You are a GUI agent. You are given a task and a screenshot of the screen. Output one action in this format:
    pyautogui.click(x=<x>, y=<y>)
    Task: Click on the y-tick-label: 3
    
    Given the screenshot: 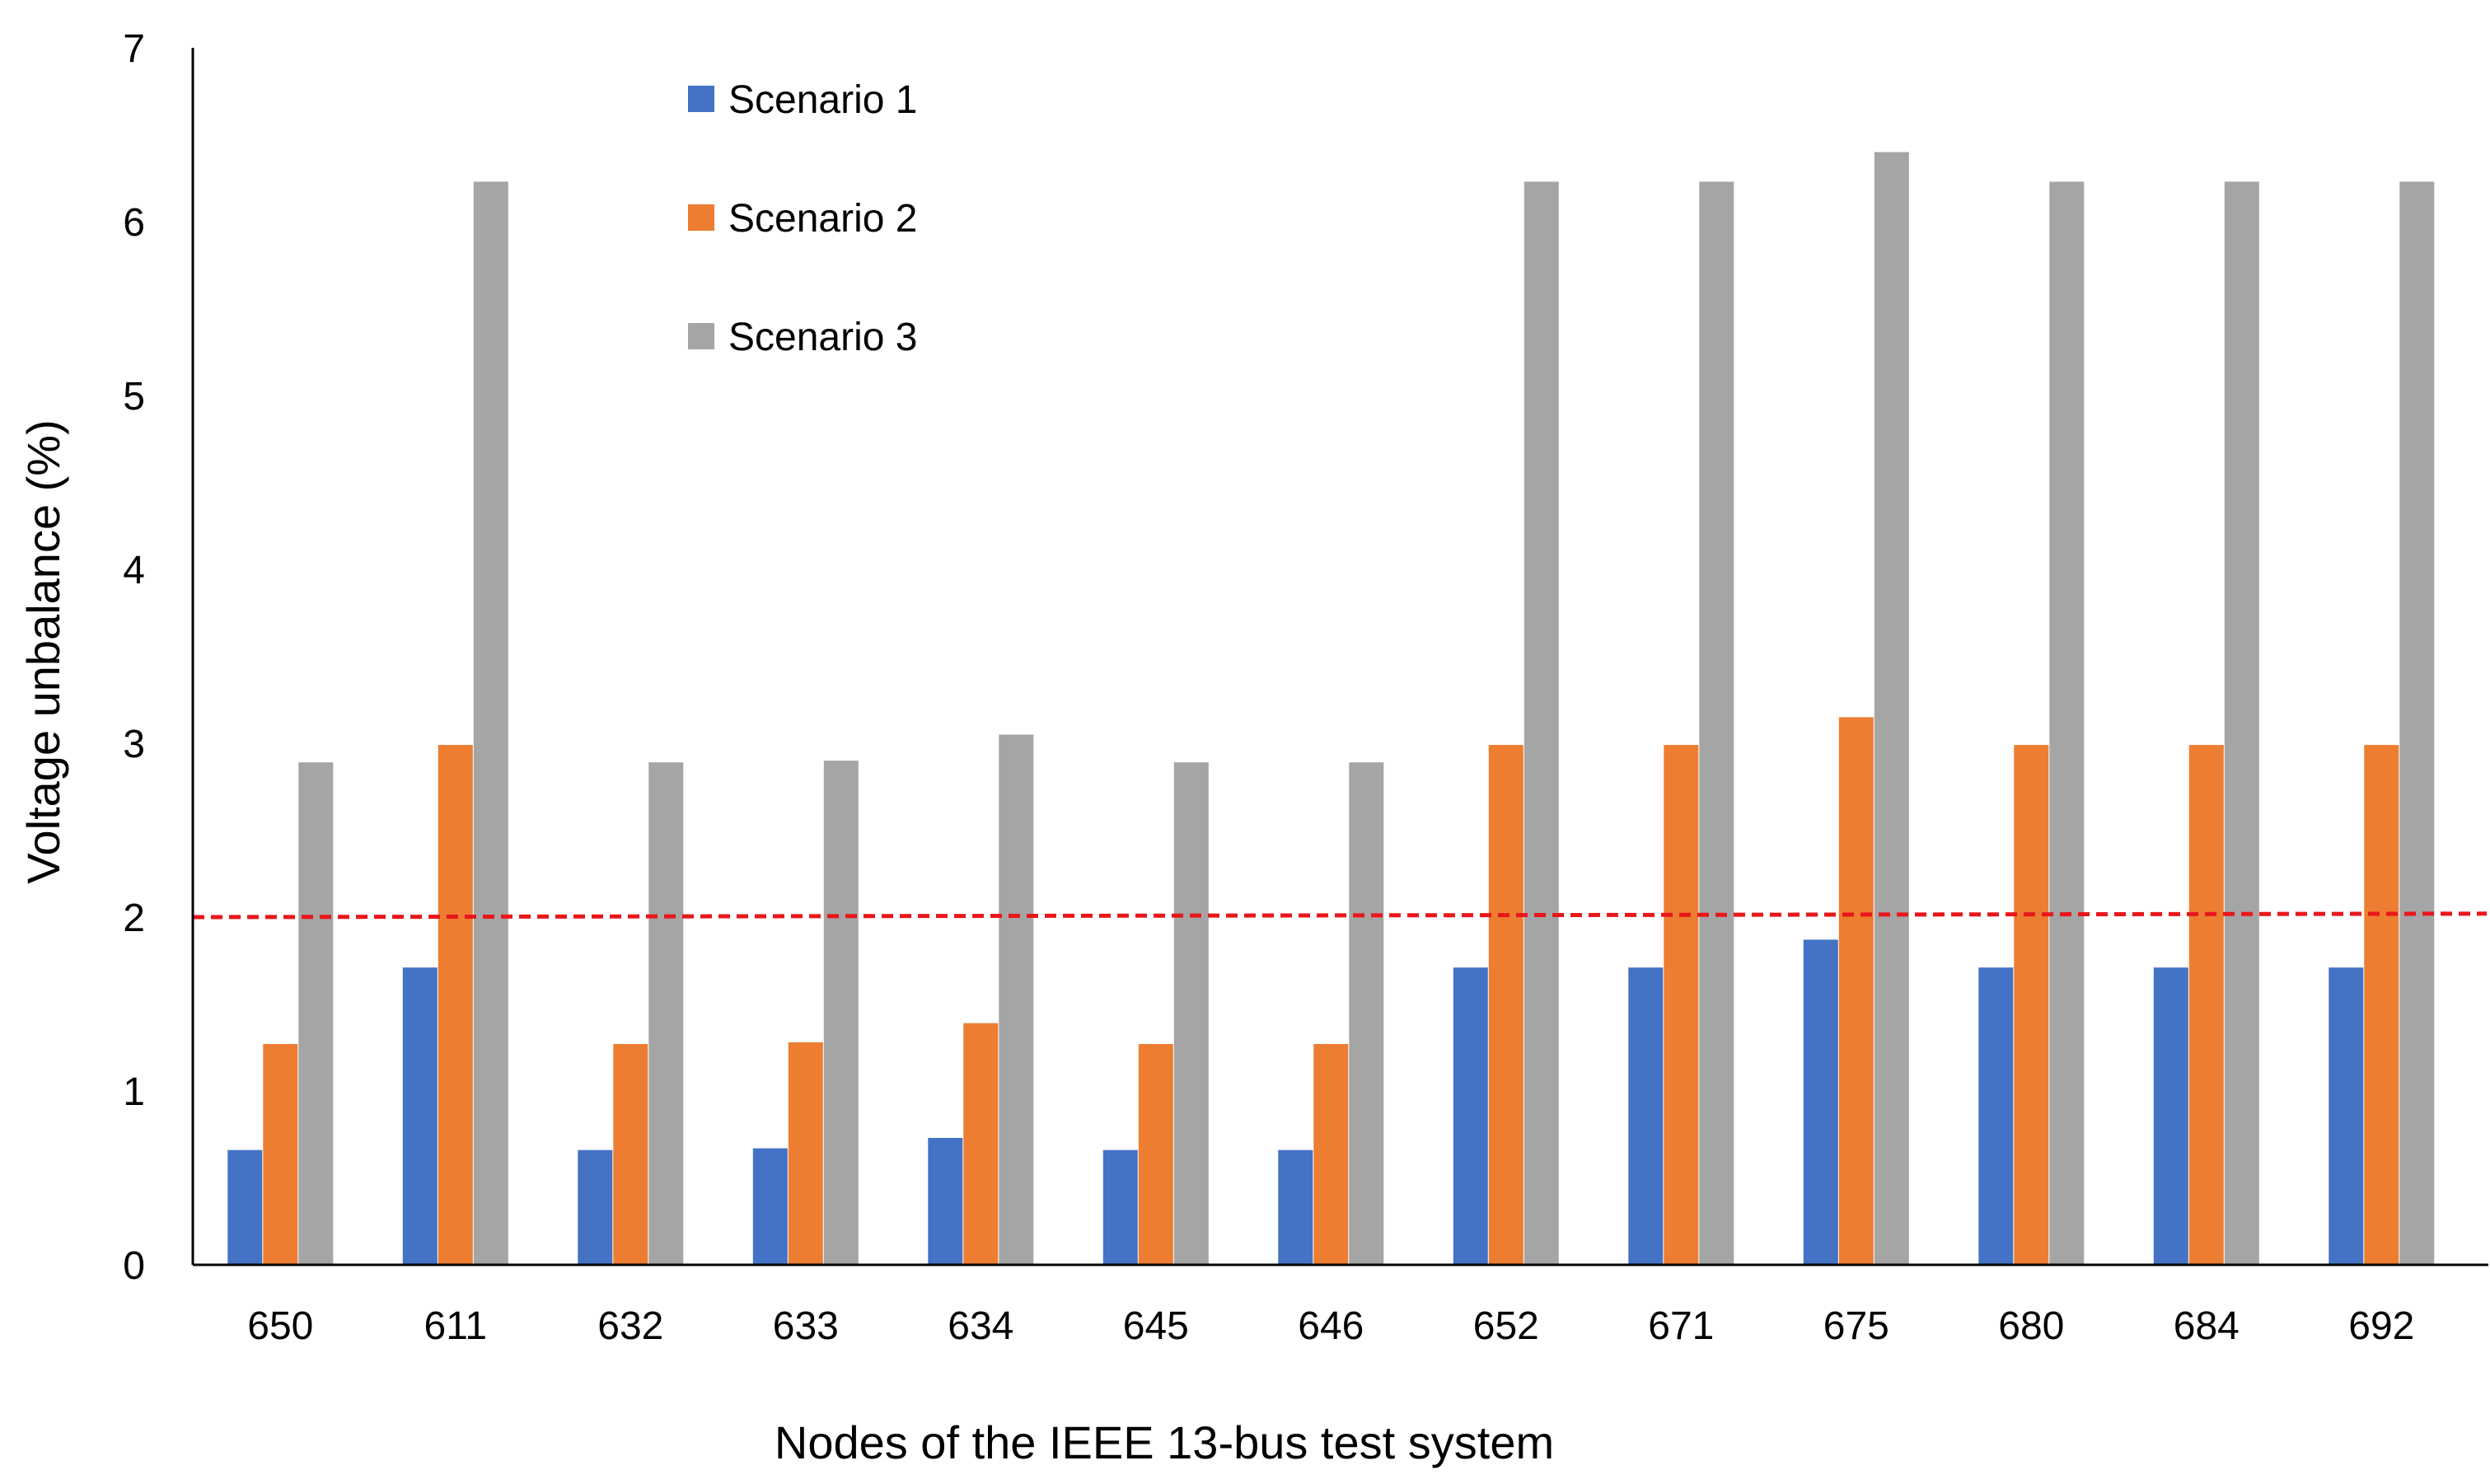 What is the action you would take?
    pyautogui.click(x=134, y=745)
    